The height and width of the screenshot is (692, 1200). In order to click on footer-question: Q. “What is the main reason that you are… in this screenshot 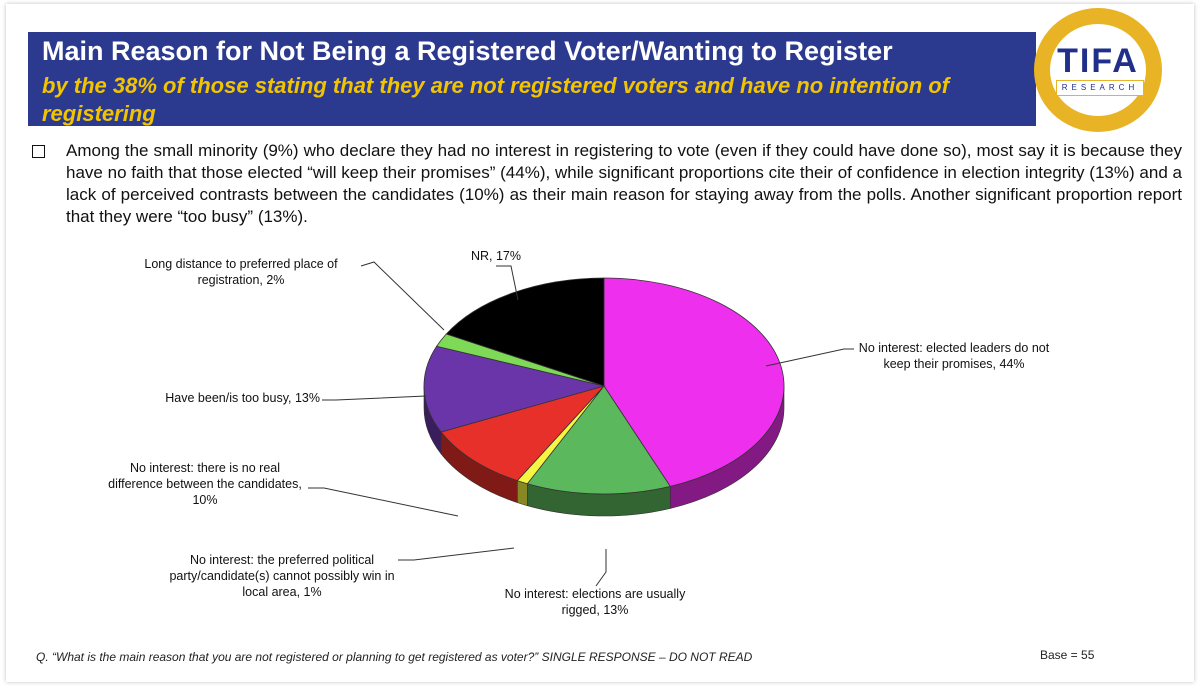, I will do `click(394, 657)`.